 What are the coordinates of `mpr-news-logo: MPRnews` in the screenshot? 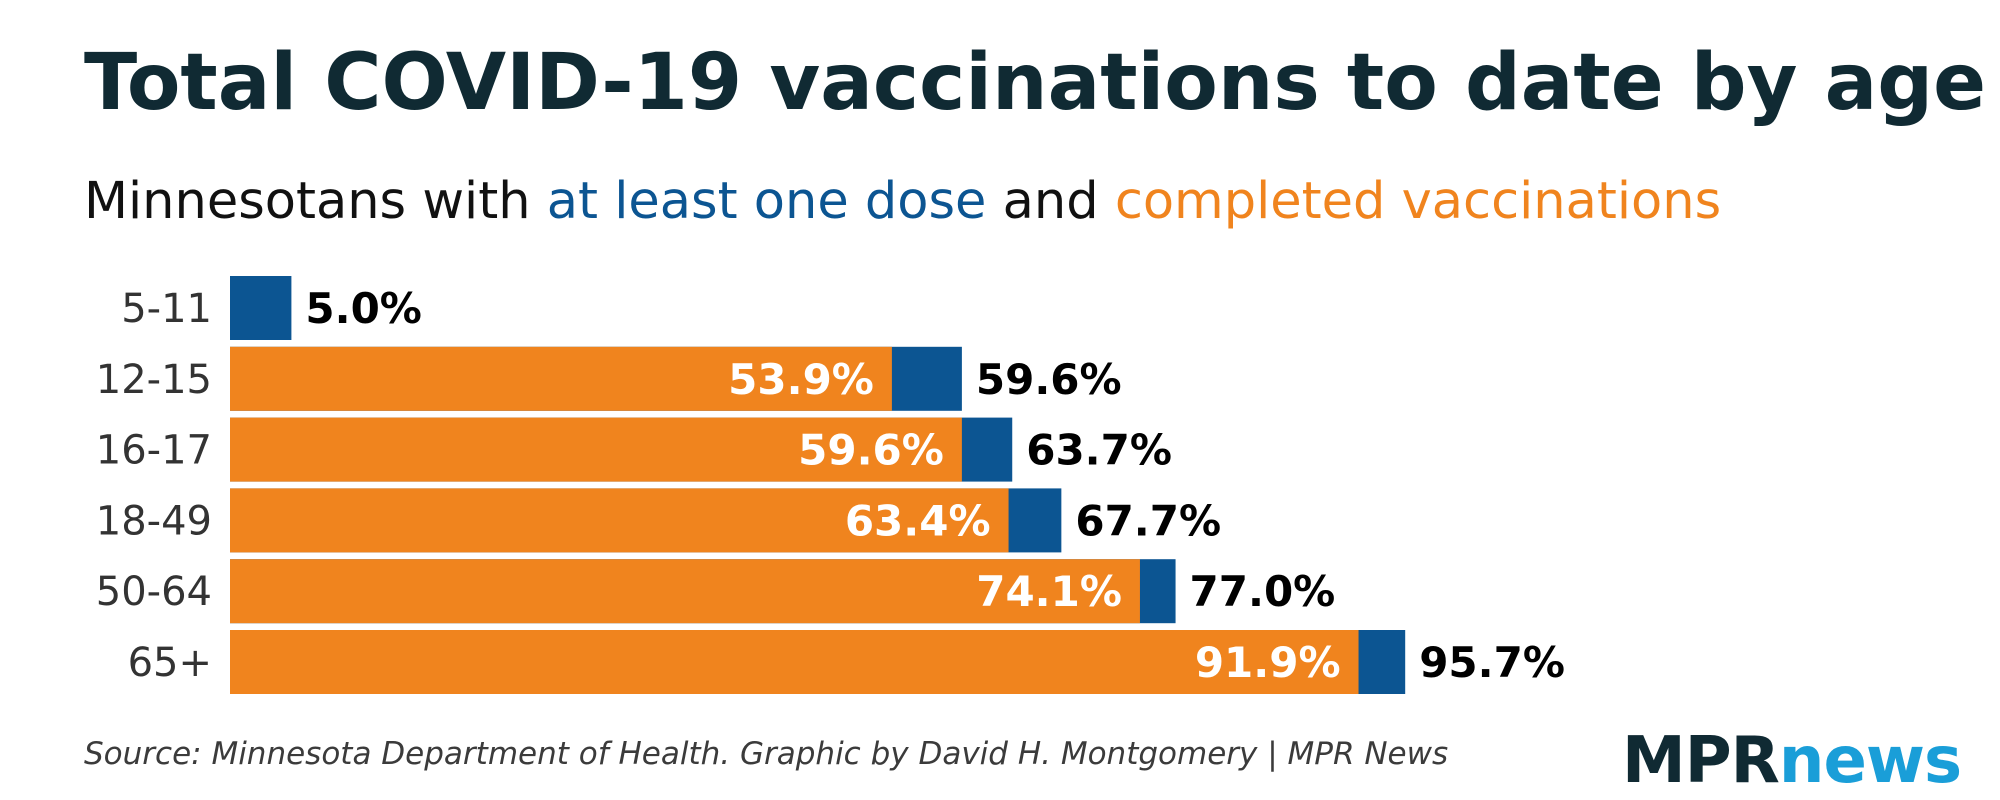 It's located at (1792, 761).